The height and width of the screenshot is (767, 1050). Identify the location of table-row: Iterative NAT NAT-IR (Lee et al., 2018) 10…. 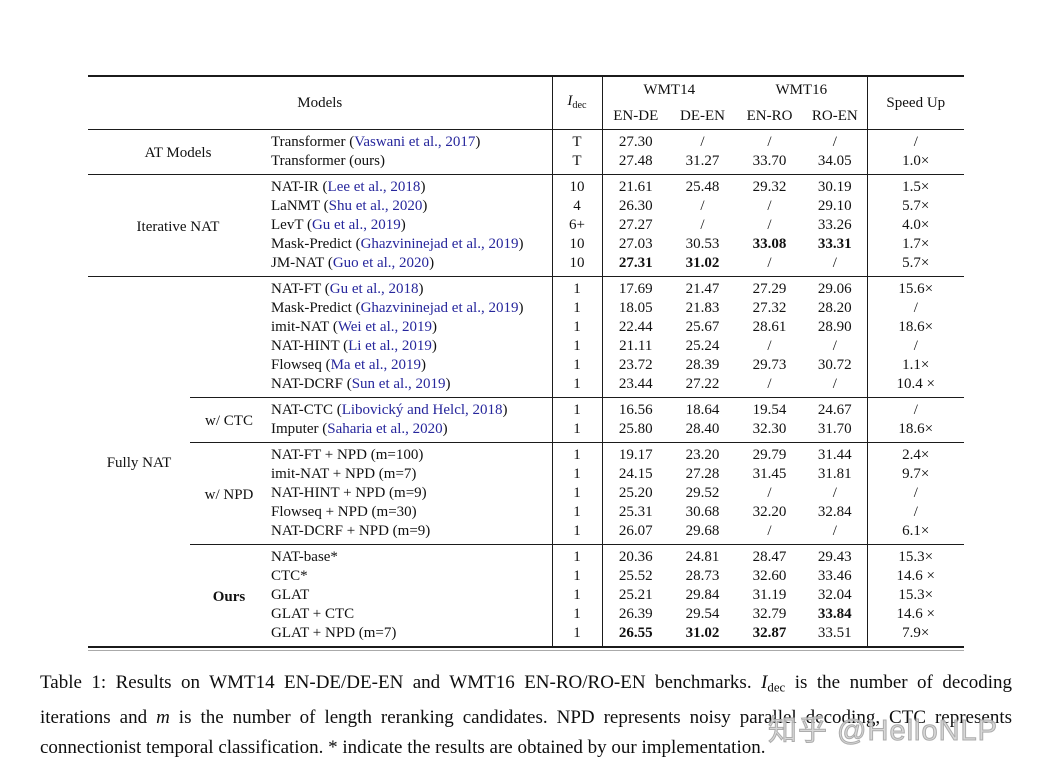
(526, 225).